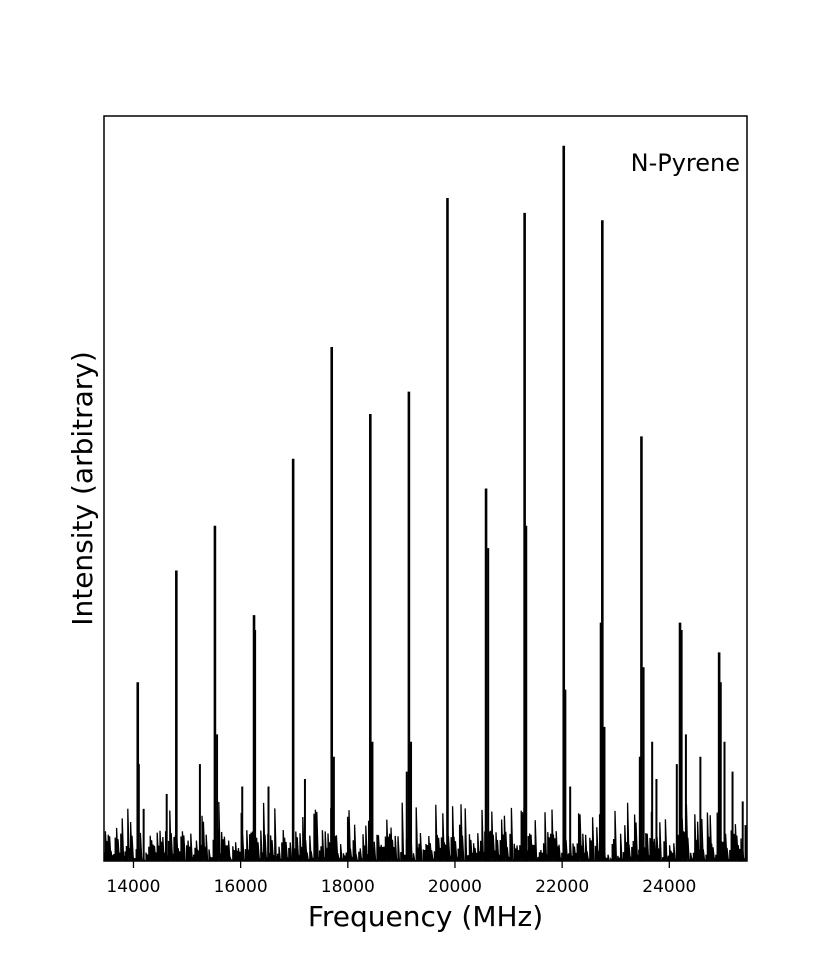  What do you see at coordinates (425, 916) in the screenshot?
I see `x-axis-label: Frequency (MHz)` at bounding box center [425, 916].